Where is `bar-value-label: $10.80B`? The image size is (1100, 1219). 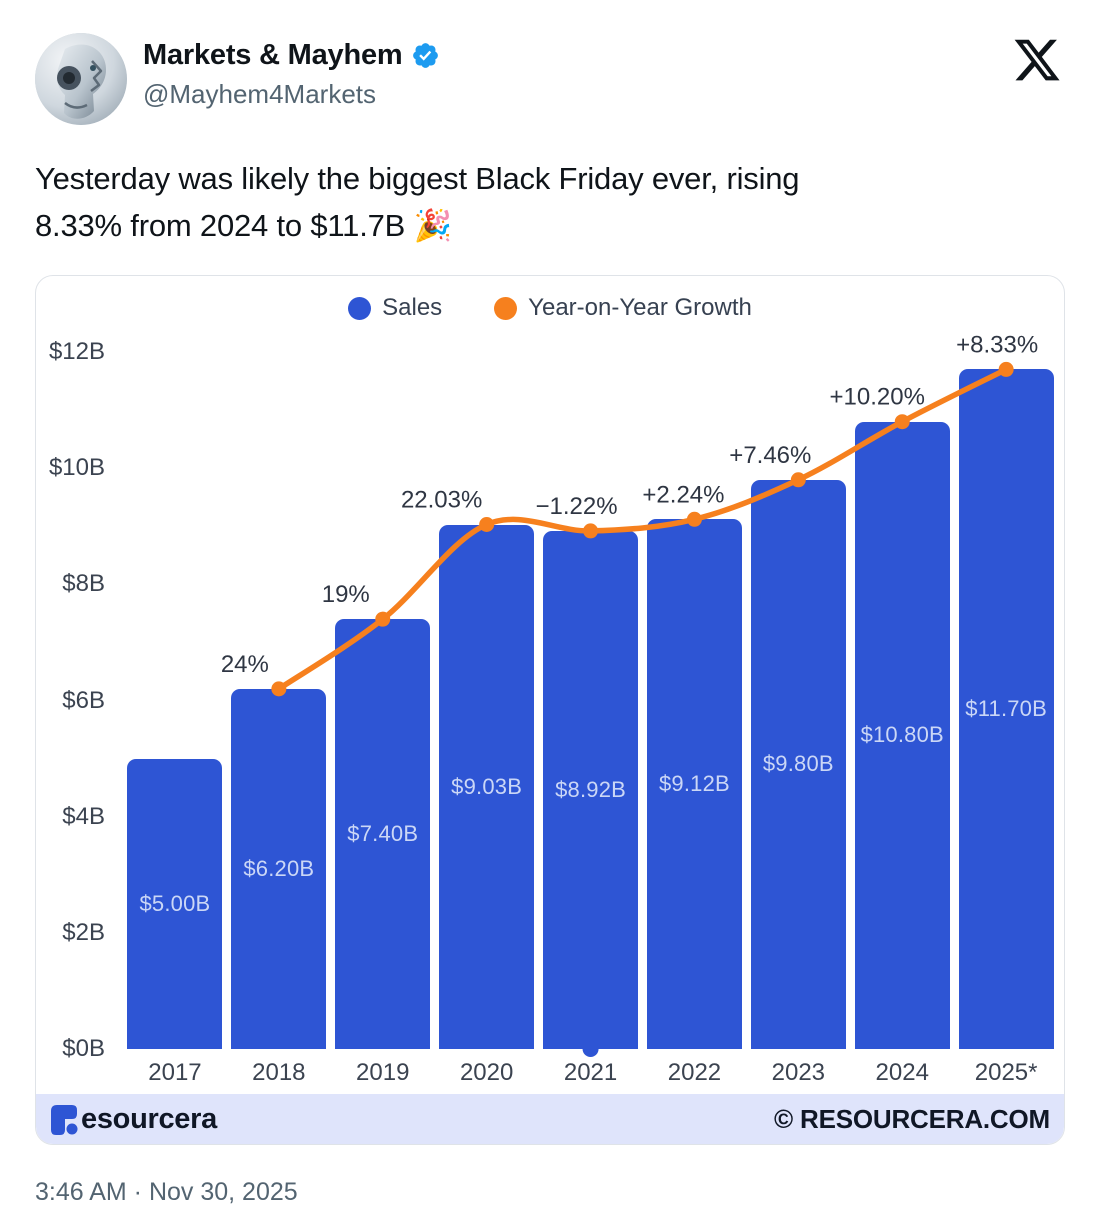
bar-value-label: $10.80B is located at coordinates (902, 735).